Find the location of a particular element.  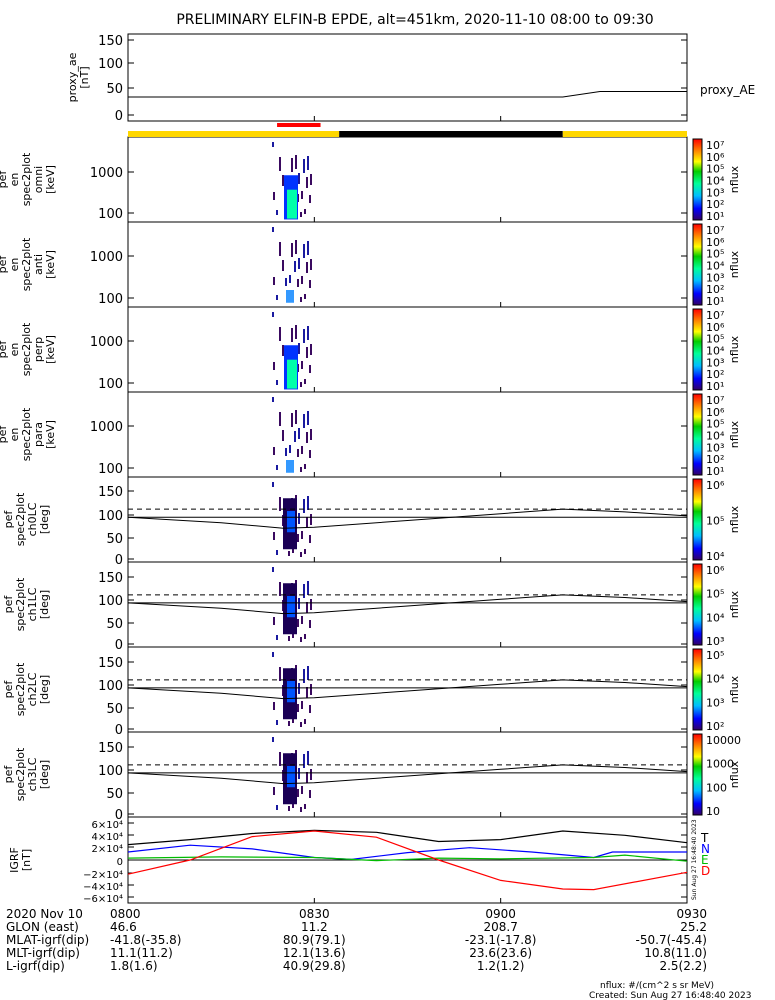

x-tick-label: 0800 is located at coordinates (125, 914).